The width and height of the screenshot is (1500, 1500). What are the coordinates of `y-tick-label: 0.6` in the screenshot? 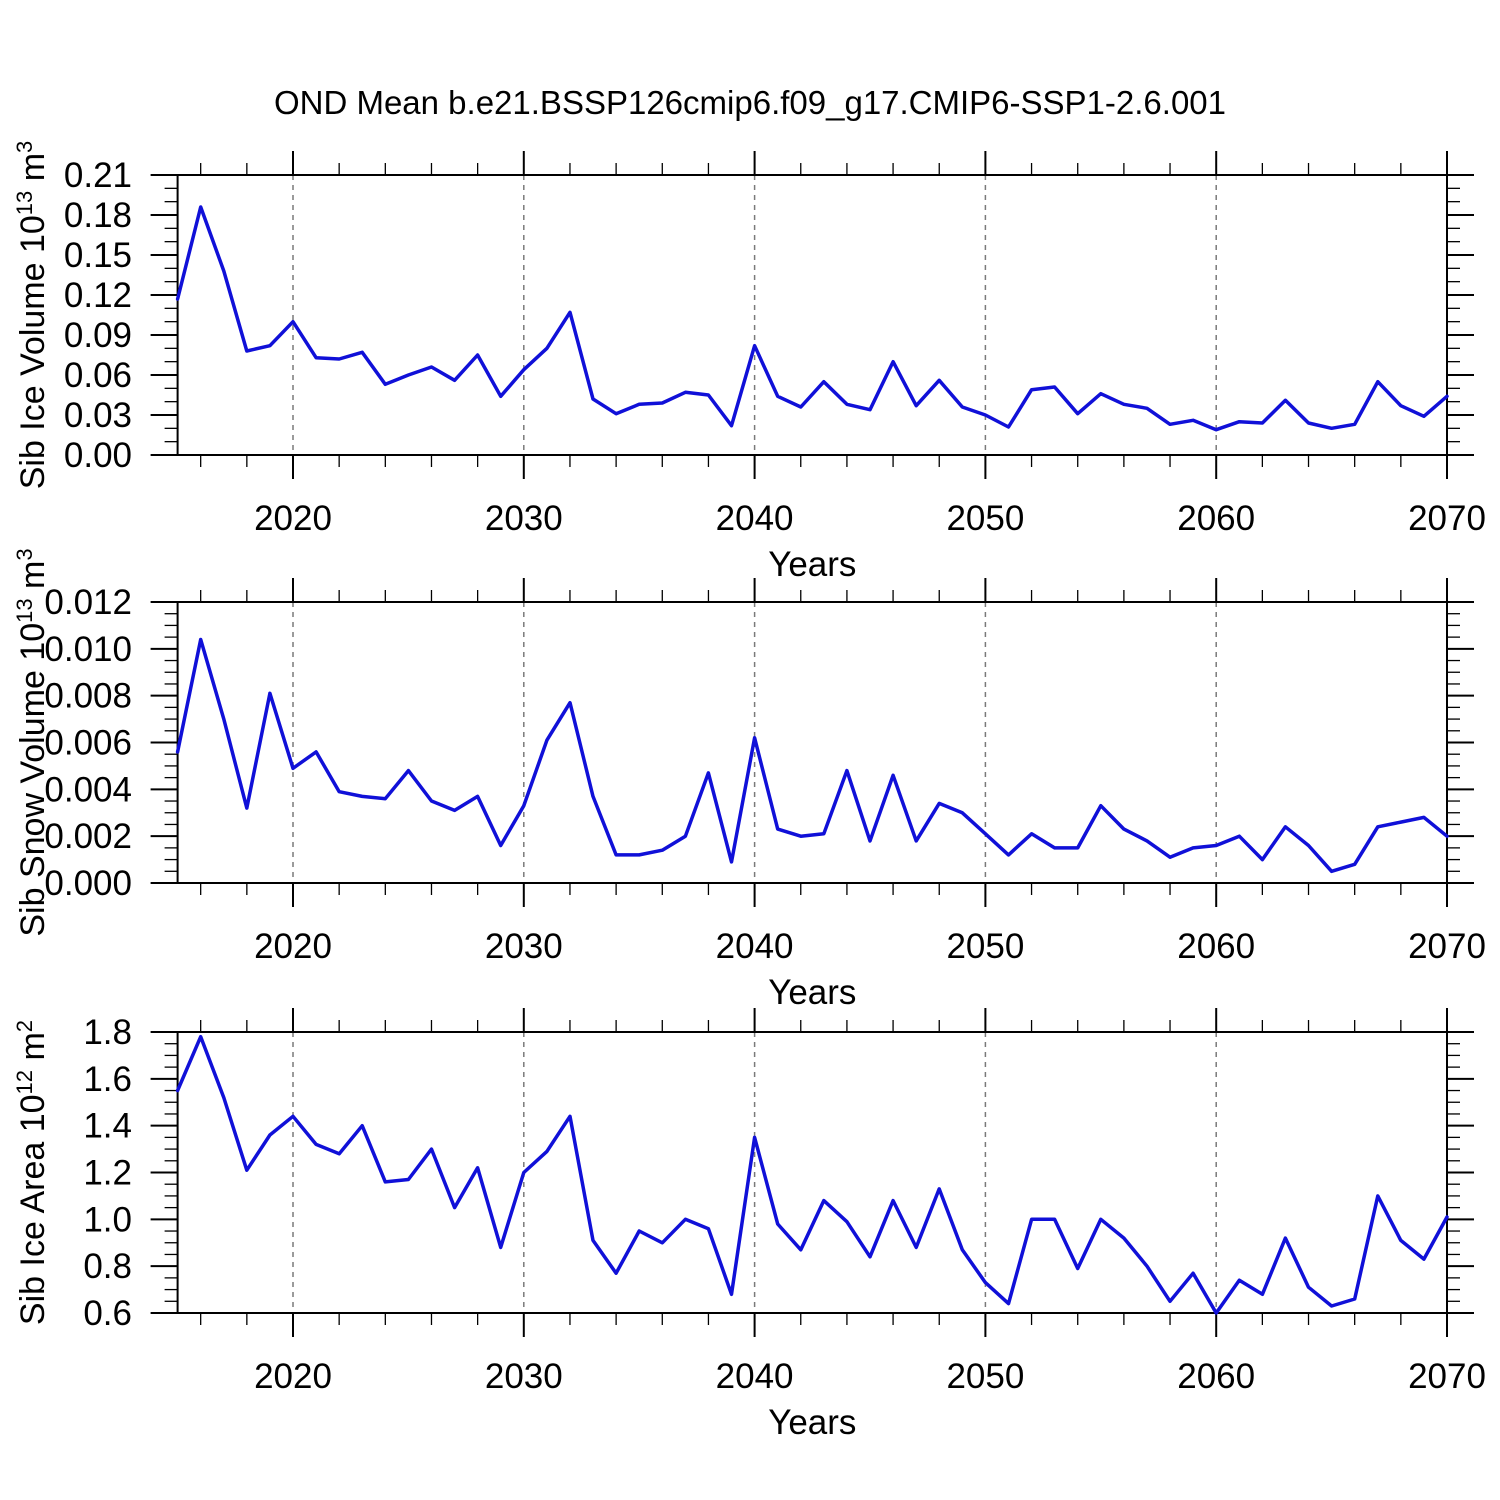 It's located at (107, 1313).